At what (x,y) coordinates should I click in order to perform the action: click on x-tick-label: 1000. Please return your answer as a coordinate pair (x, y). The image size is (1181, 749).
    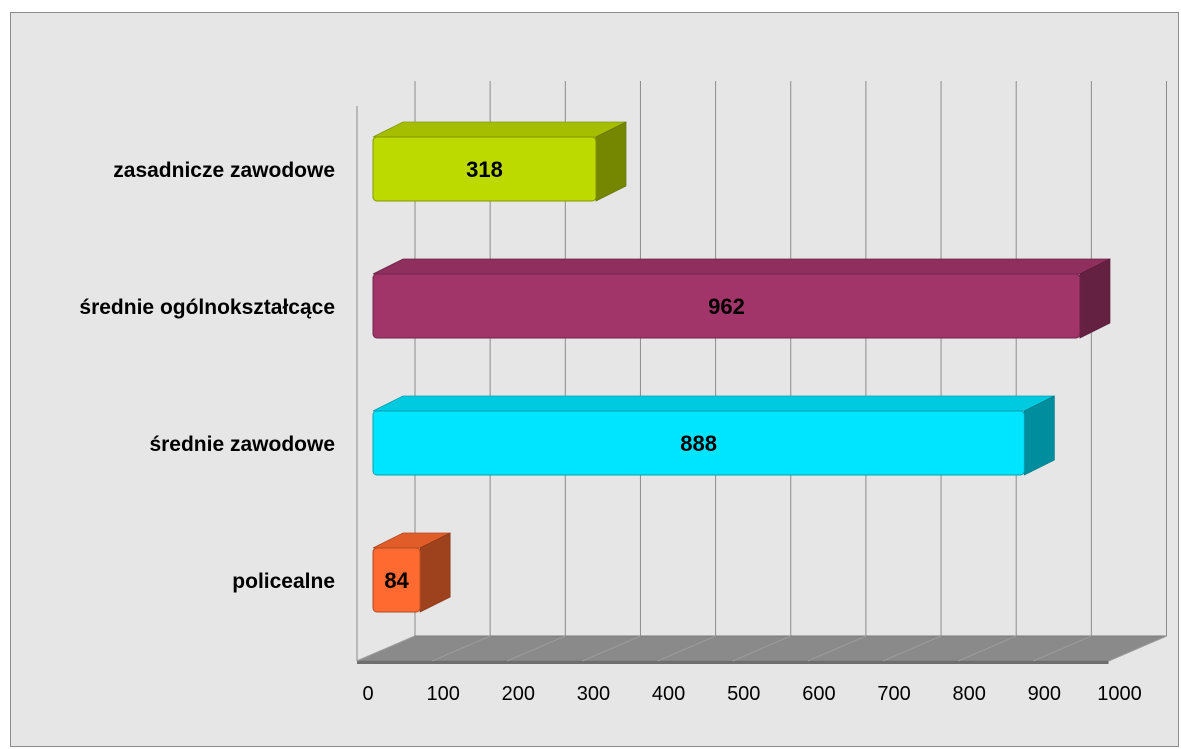
    Looking at the image, I should click on (1119, 694).